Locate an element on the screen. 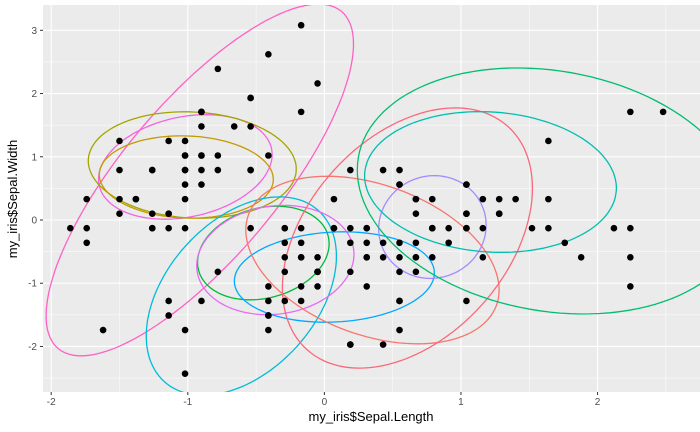  y-tick-label: -2 is located at coordinates (32, 347).